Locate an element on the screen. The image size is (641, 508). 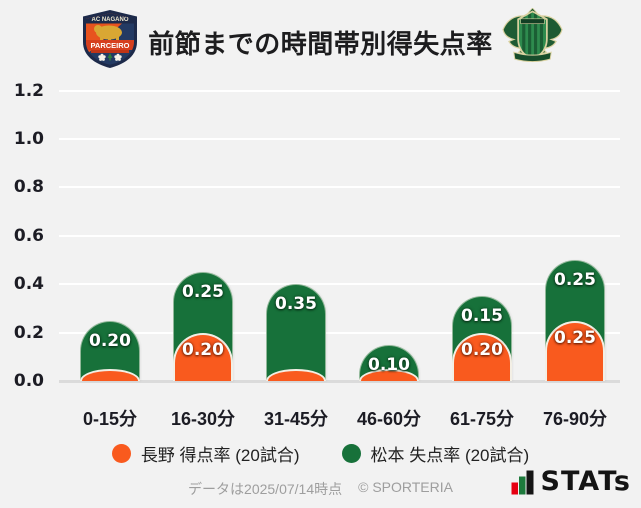
nagano-crest-banner-text: PARCEIRO is located at coordinates (109, 45).